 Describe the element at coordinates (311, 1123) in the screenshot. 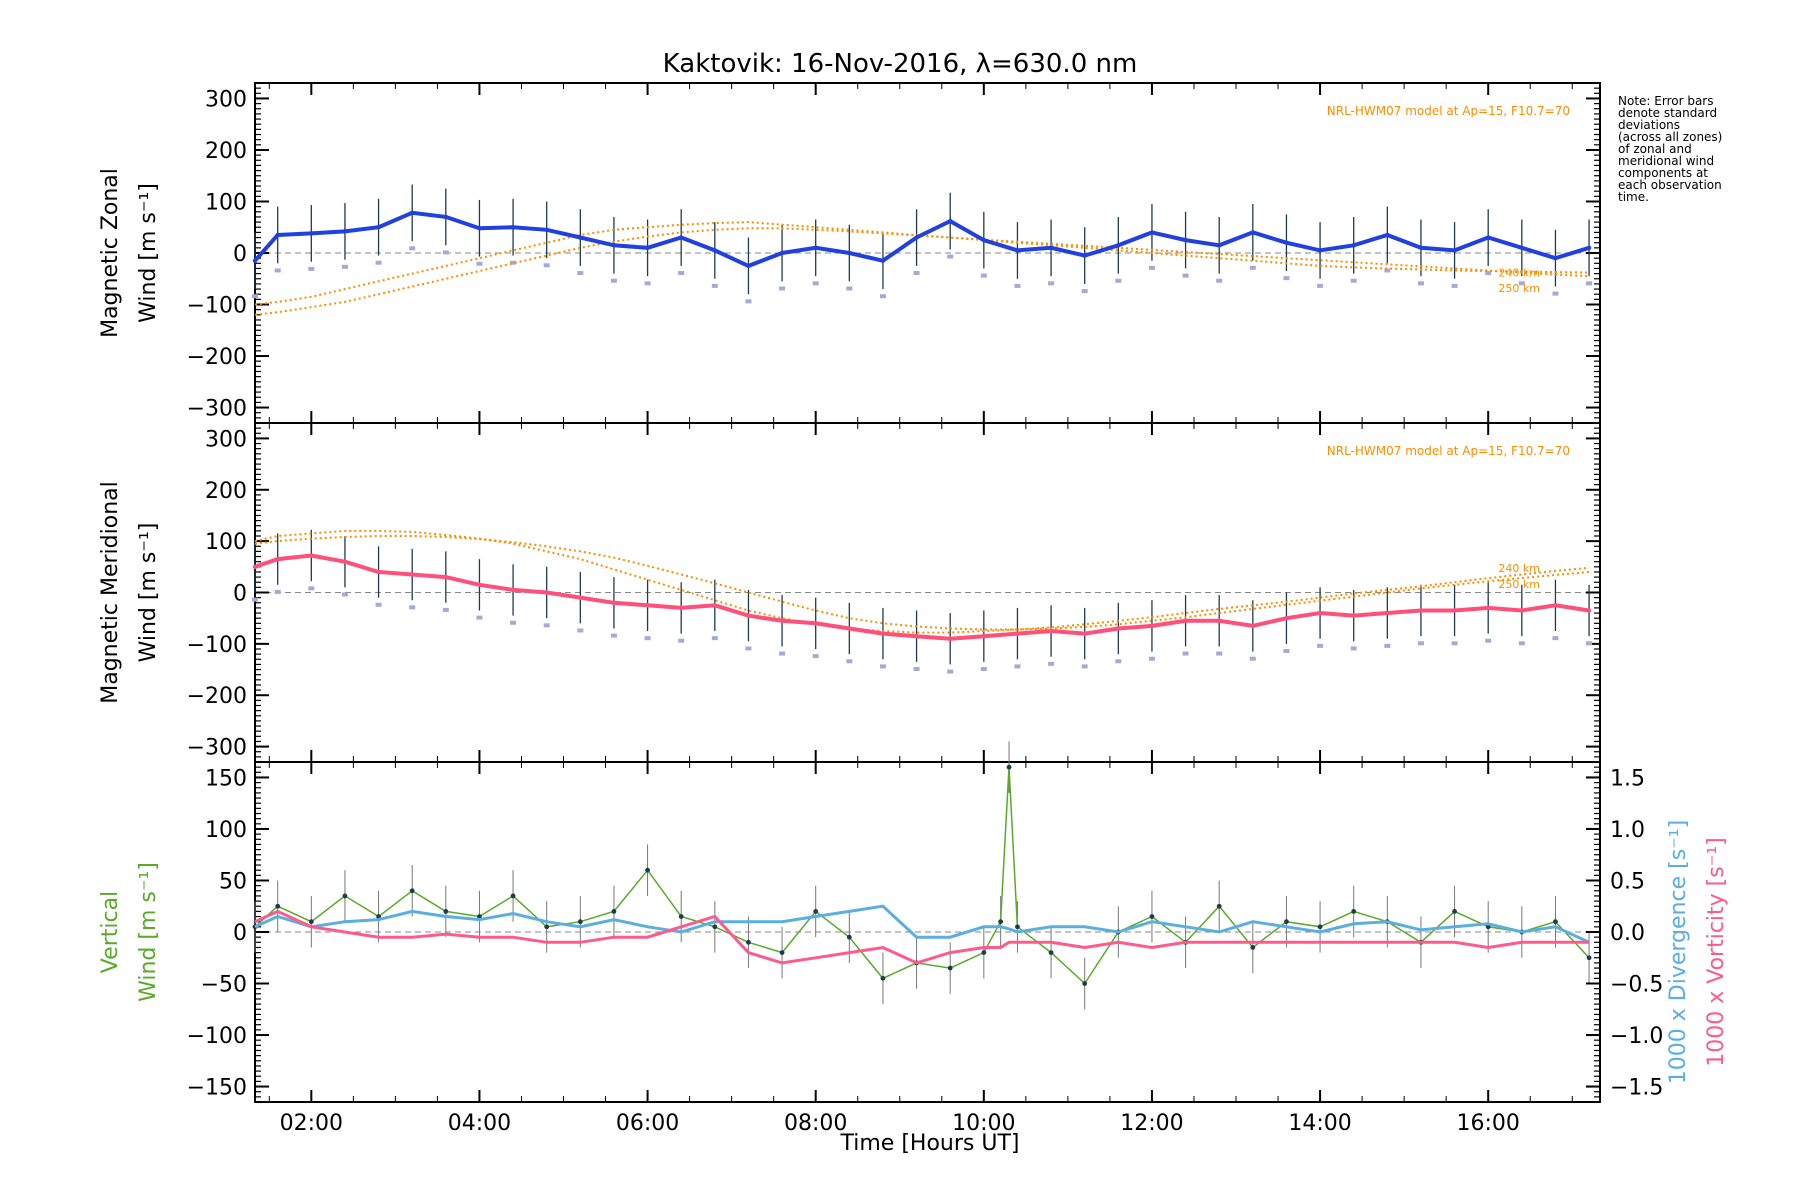

I see `x-tick-label: 02:00` at that location.